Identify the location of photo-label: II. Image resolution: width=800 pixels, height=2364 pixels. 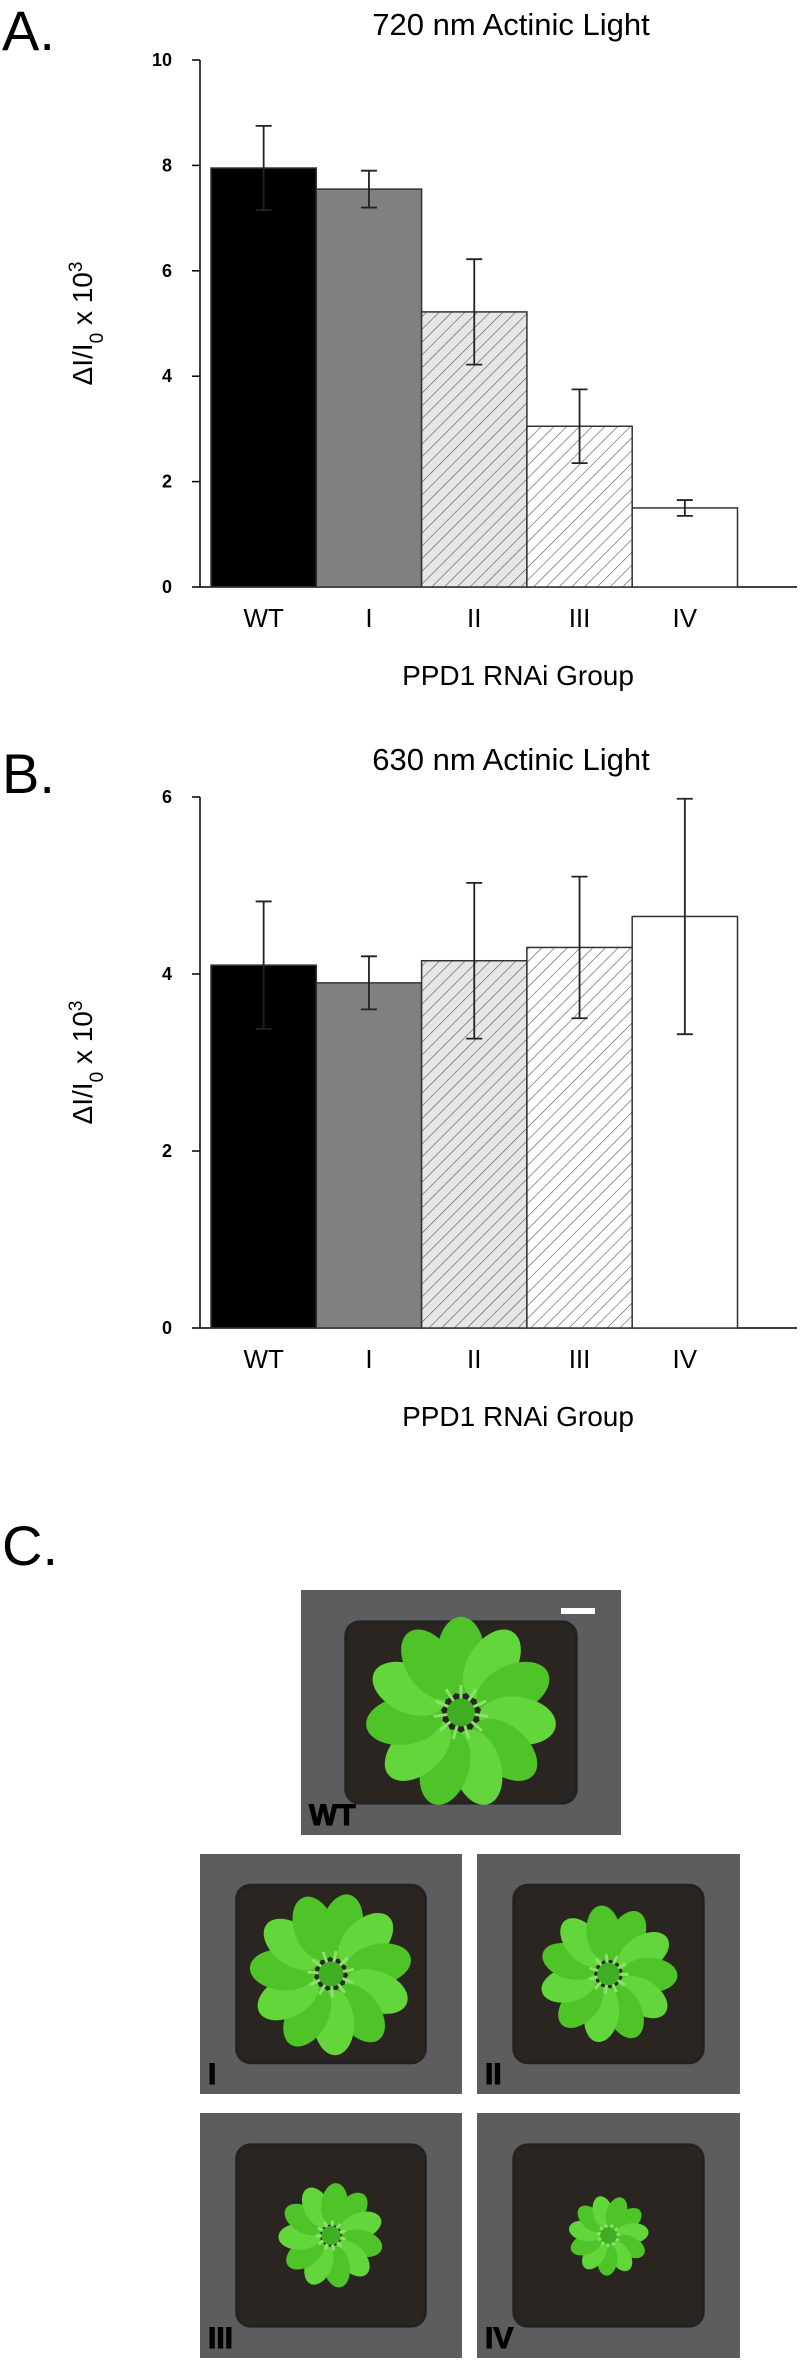
(493, 2074).